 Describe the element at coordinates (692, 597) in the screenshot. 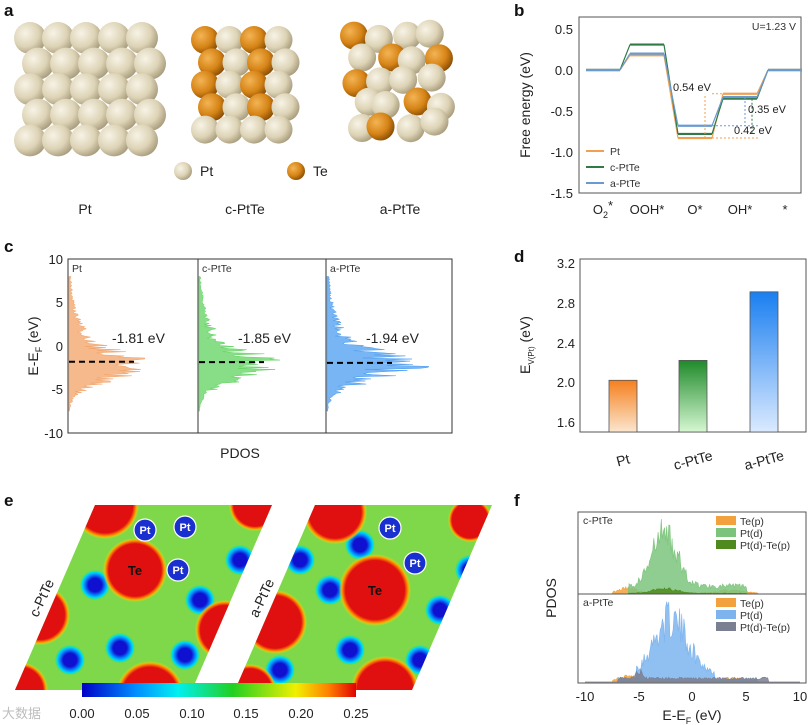

I see `panel-f-frame` at that location.